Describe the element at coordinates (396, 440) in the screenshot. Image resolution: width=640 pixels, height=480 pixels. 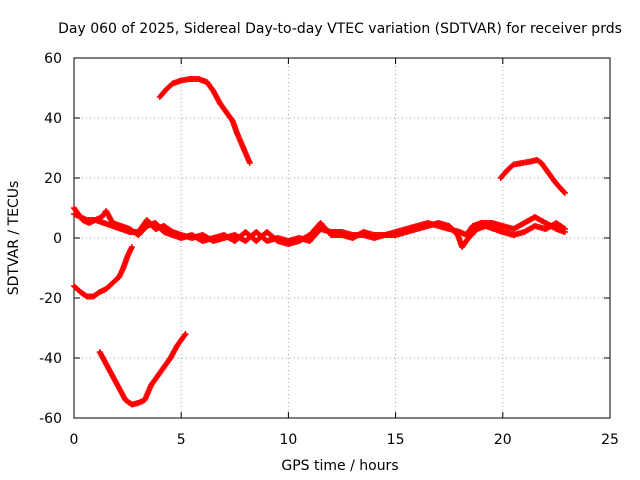
I see `x-tick-label: 15` at that location.